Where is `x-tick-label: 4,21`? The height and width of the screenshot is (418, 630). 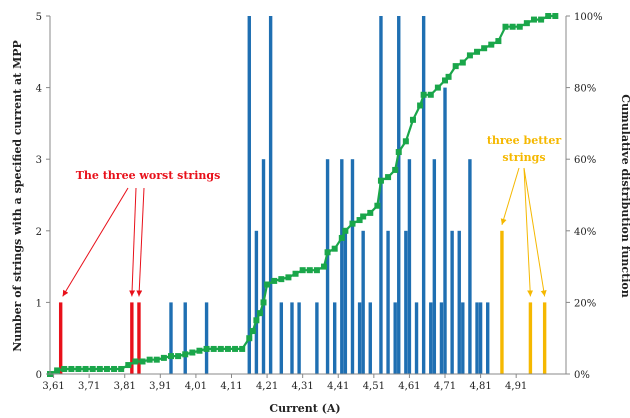
x-tick-label: 4,21 is located at coordinates (267, 386).